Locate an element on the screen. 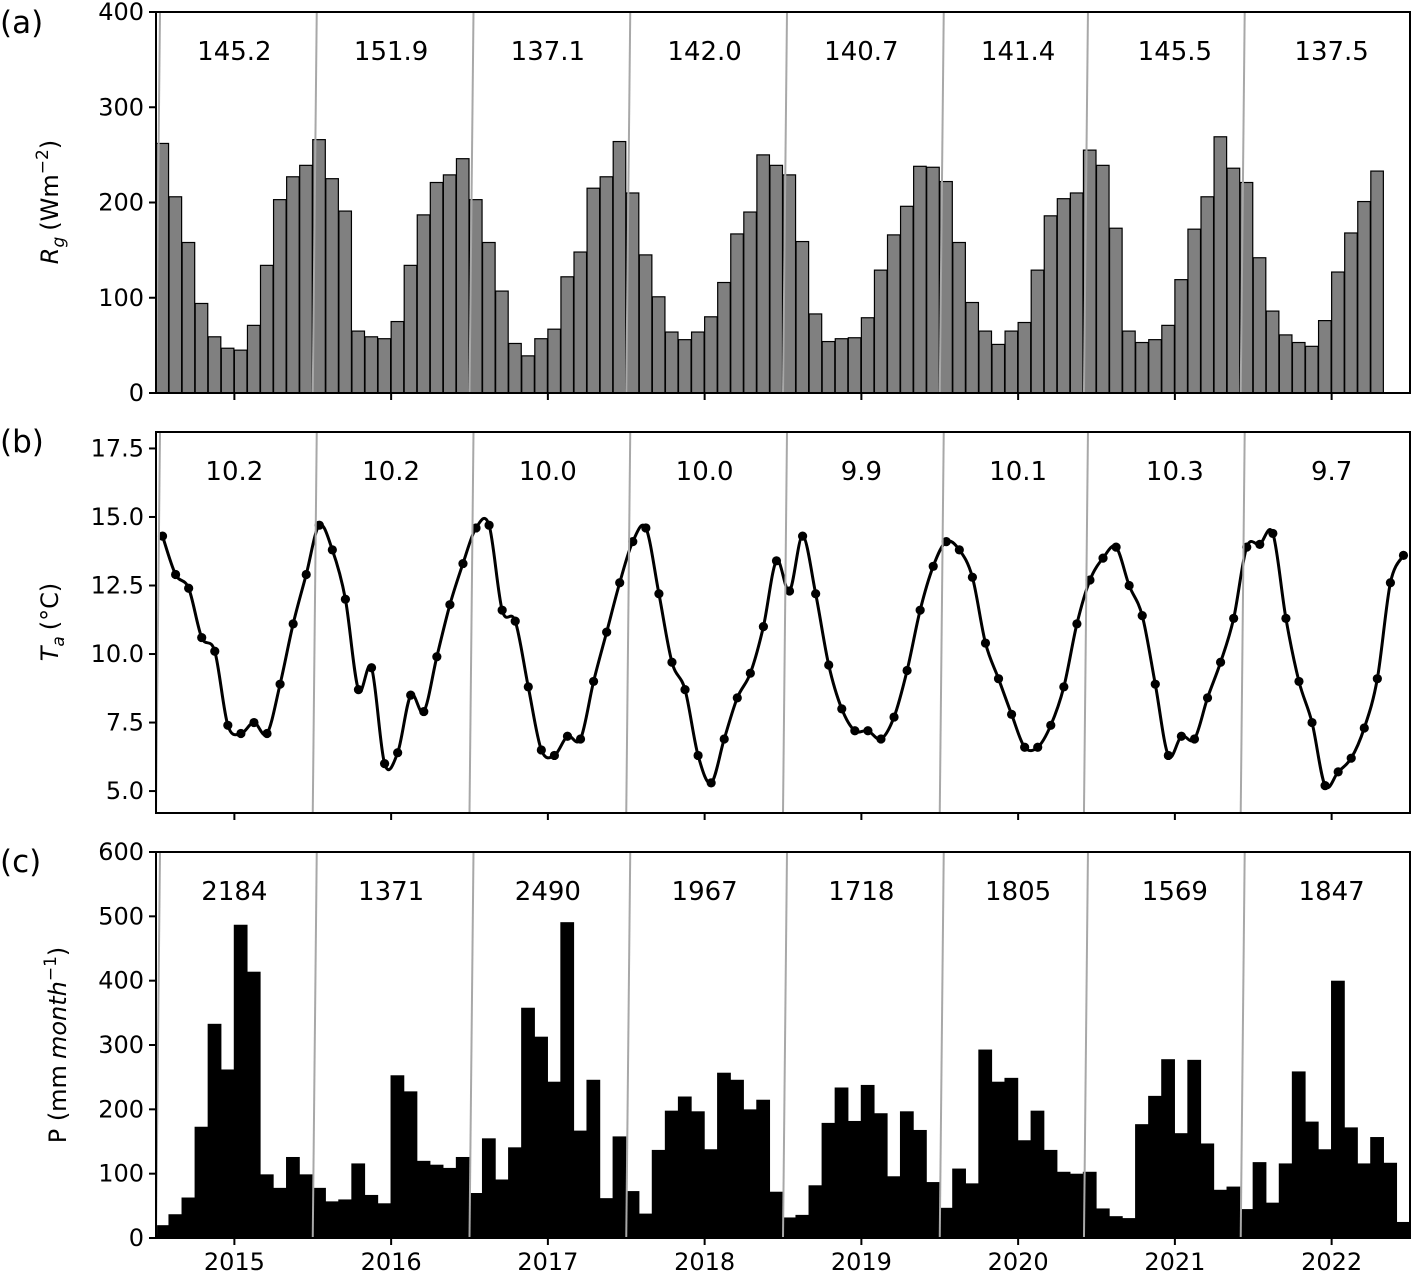 The image size is (1414, 1276). temperature-ylabel-subscript: a is located at coordinates (59, 641).